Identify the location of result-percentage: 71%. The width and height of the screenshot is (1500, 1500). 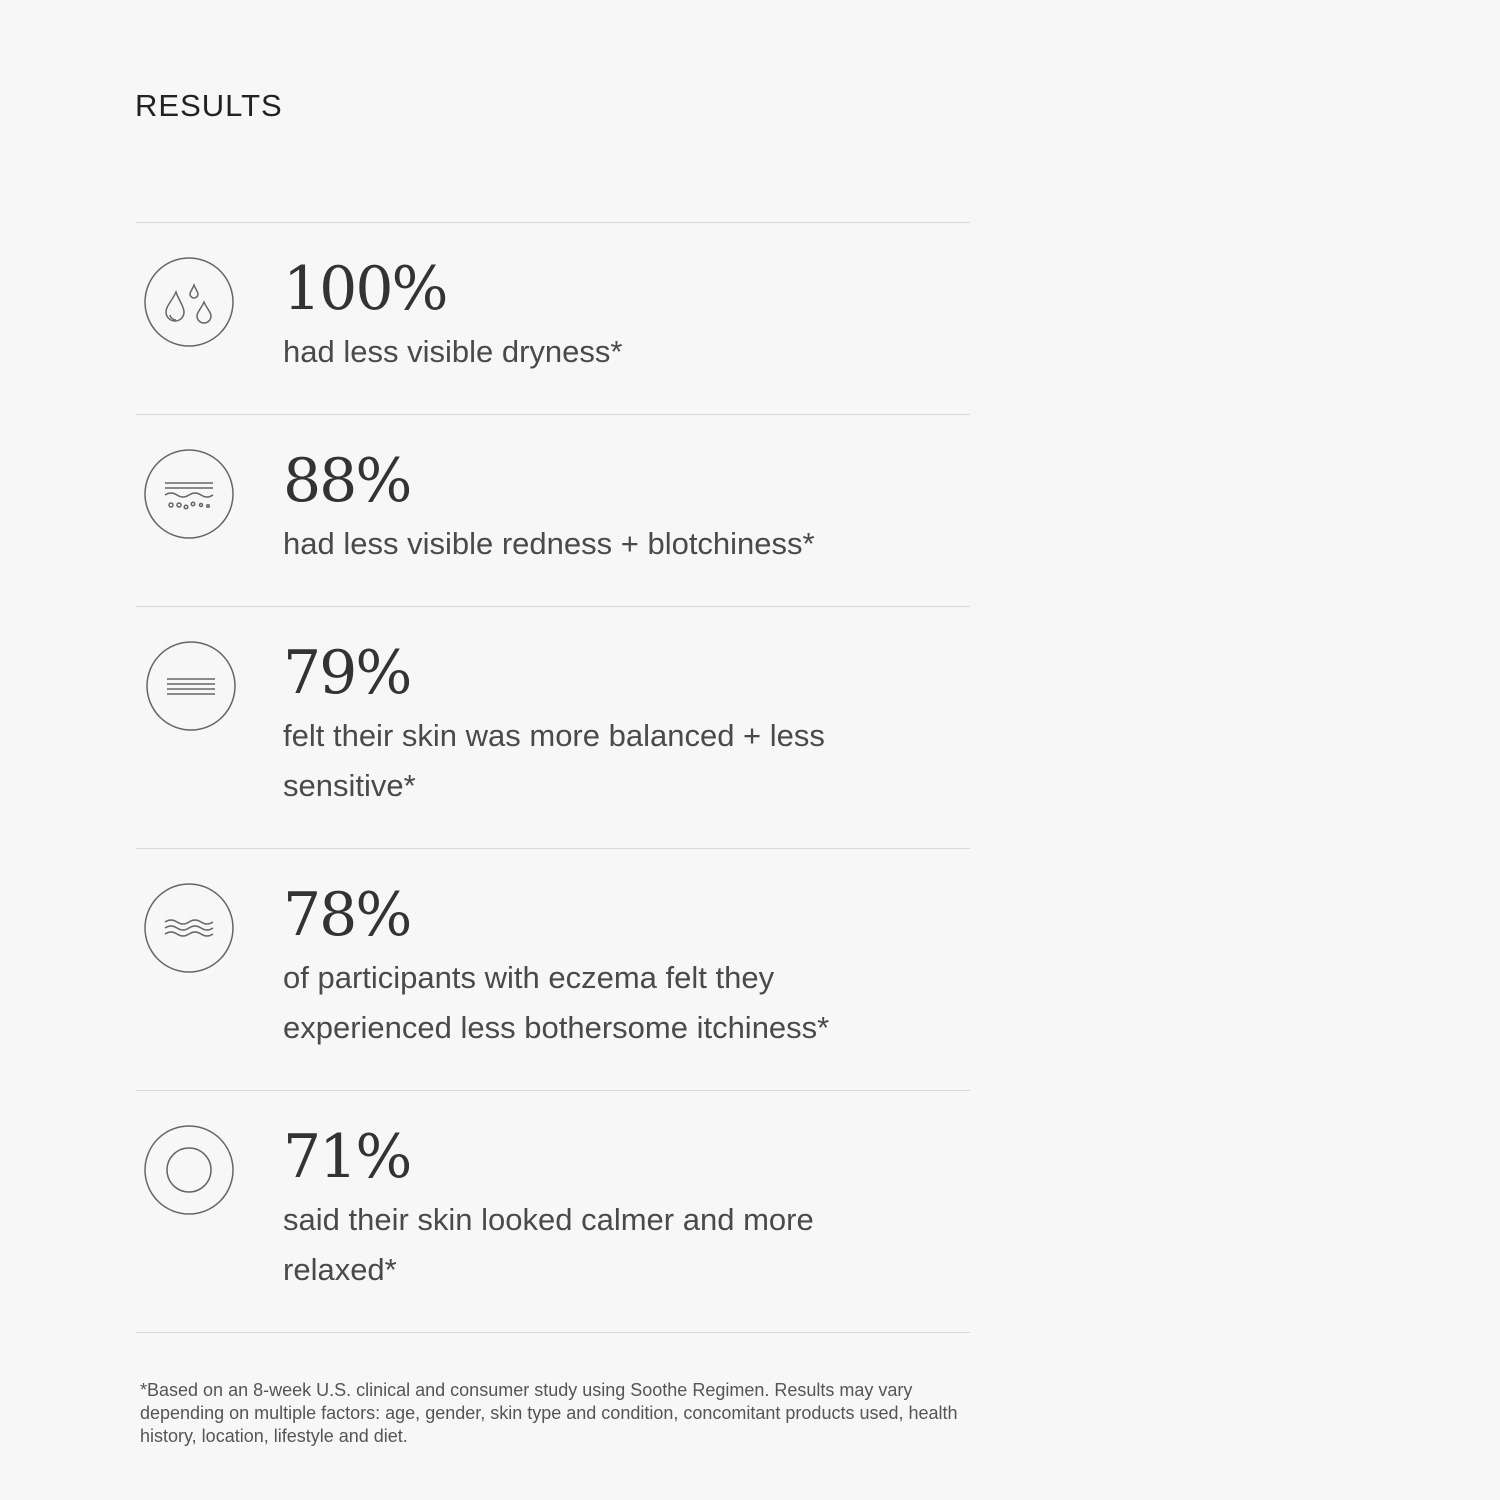
(347, 1157).